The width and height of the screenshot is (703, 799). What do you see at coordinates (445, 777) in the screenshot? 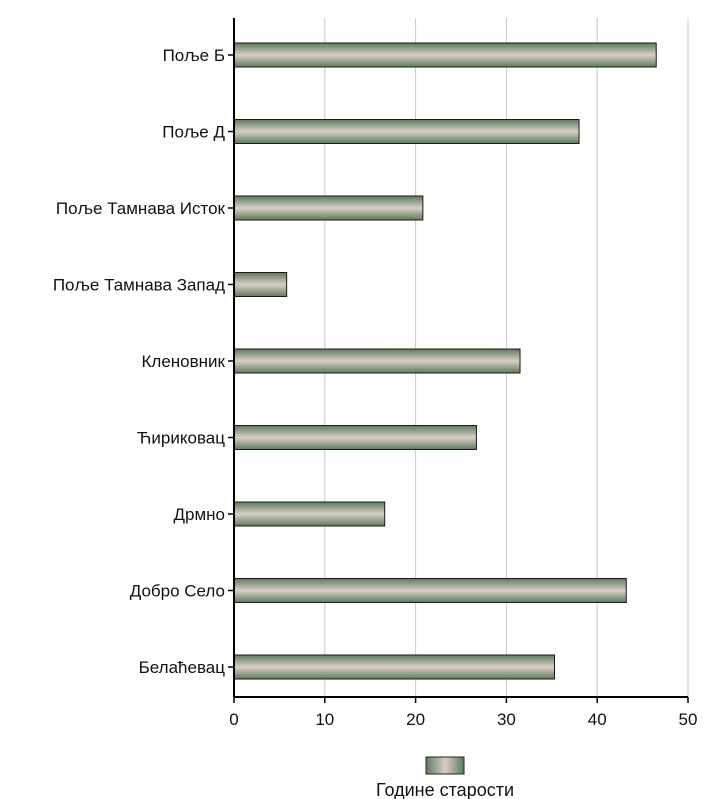
I see `legend: Године старости` at bounding box center [445, 777].